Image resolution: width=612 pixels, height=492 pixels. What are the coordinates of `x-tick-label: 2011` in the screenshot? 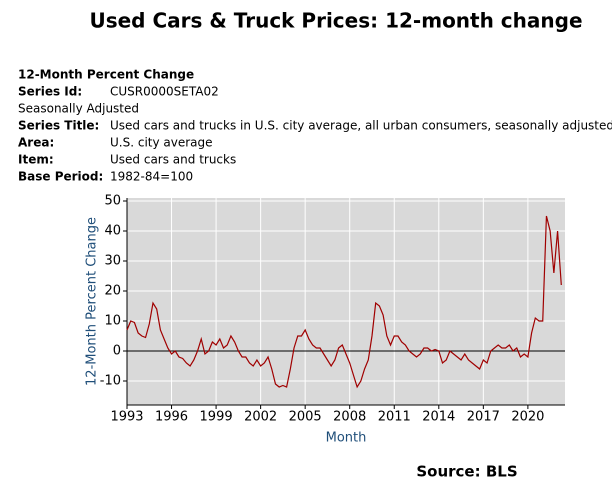 It's located at (394, 417).